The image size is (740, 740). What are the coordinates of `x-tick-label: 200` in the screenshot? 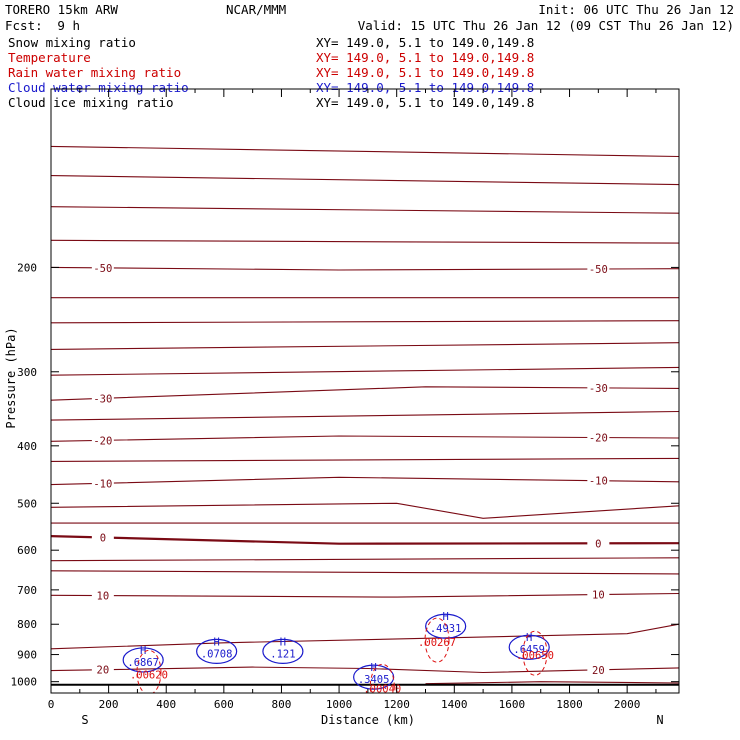 It's located at (109, 704).